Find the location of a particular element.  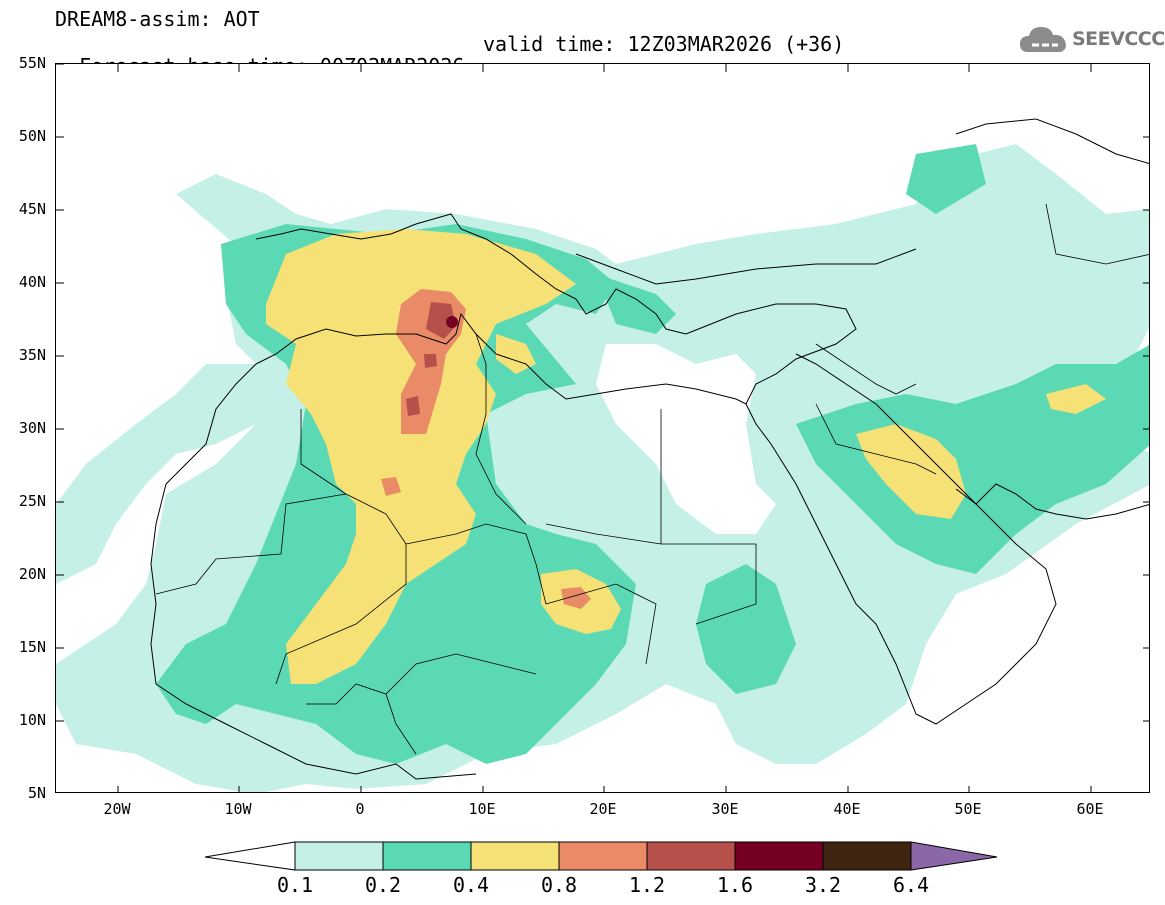

map-title: DREAM8-assim: AOT is located at coordinates (157, 19).